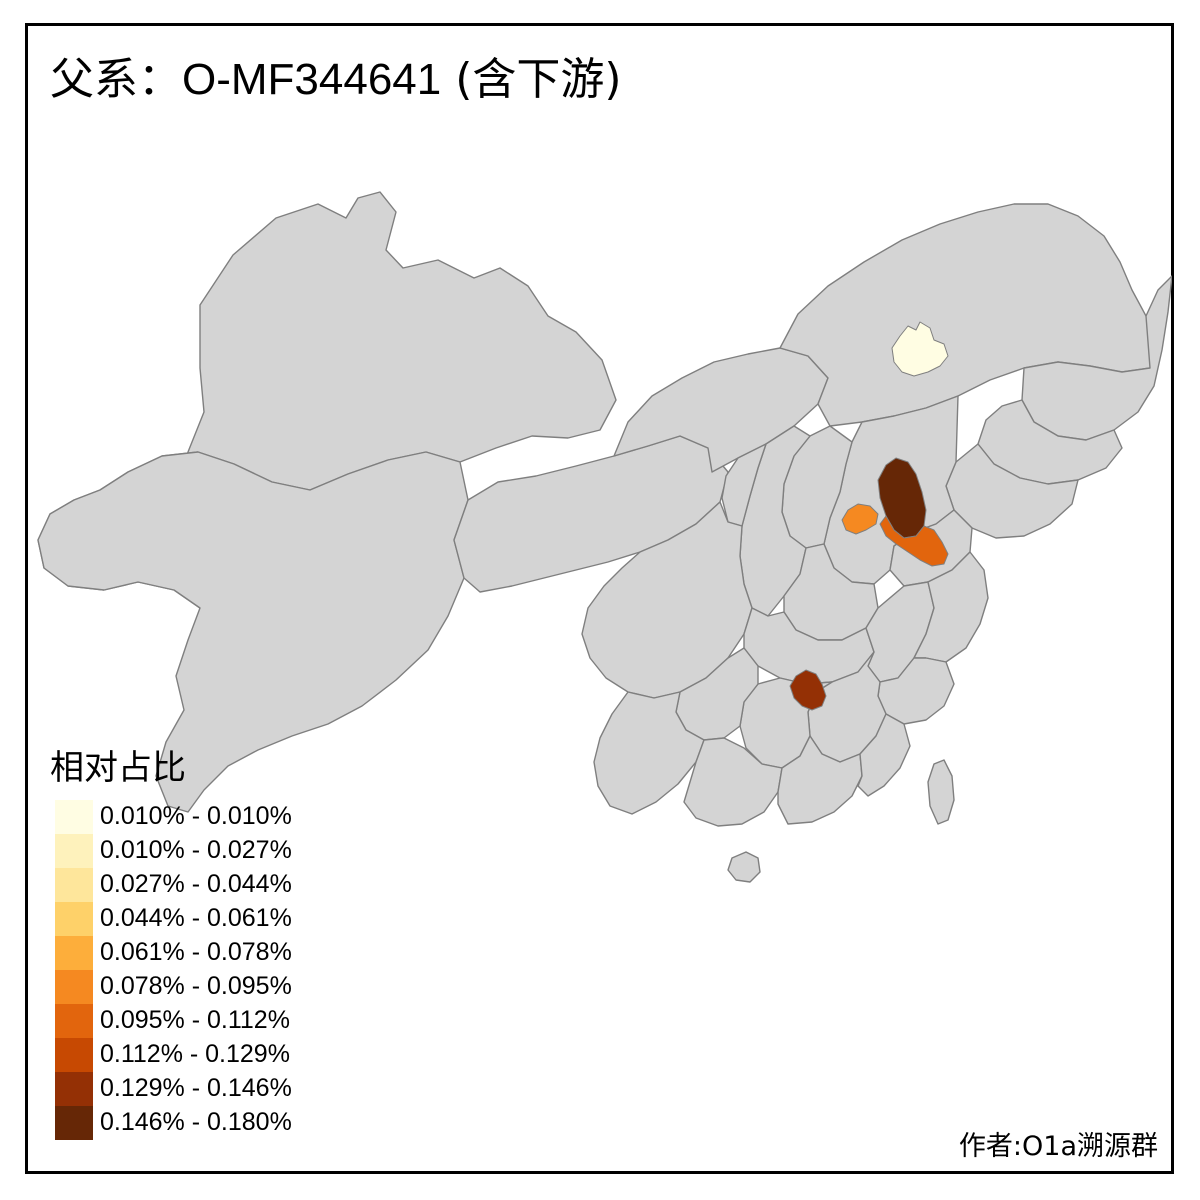 Image resolution: width=1200 pixels, height=1200 pixels. Describe the element at coordinates (196, 986) in the screenshot. I see `legend-item-label: 0.078% - 0.095%` at that location.